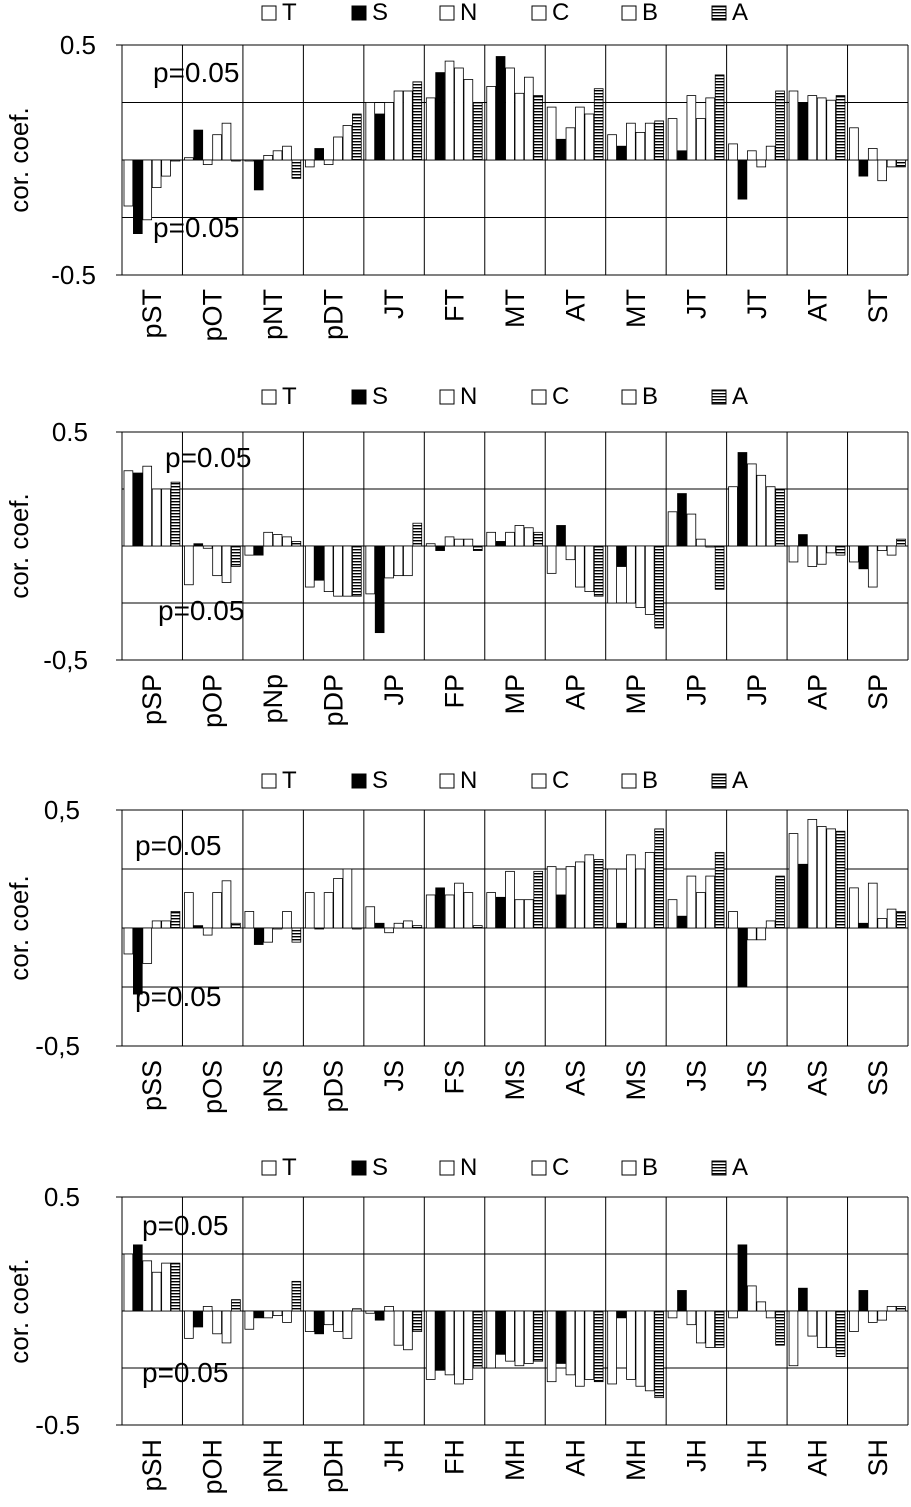  What do you see at coordinates (357, 137) in the screenshot?
I see `bar-pDT-A` at bounding box center [357, 137].